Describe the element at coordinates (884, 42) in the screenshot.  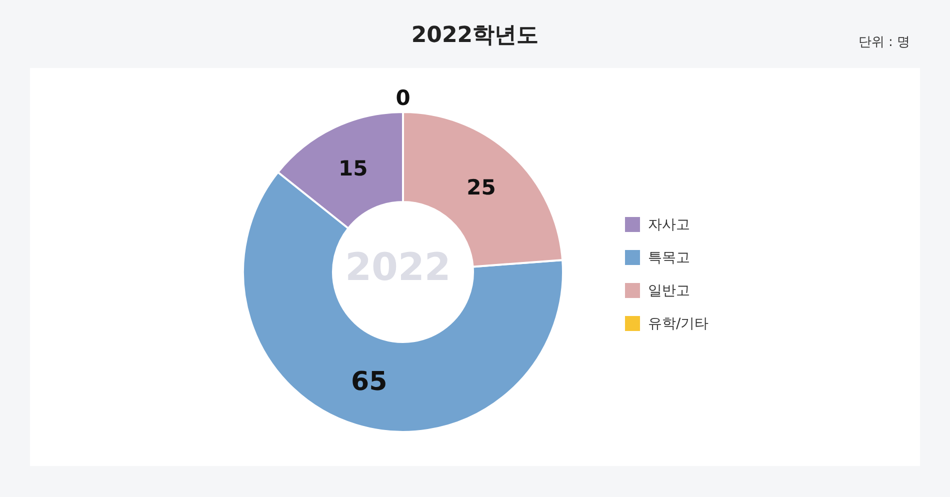
I see `text: 단위 : 명` at that location.